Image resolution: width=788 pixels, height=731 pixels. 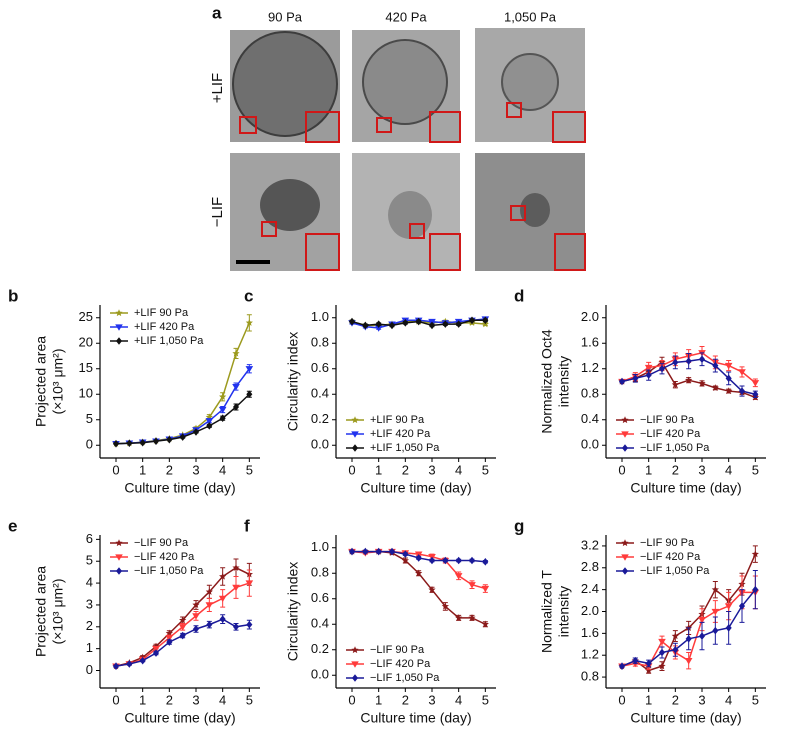 I want to click on x-tick-label: 5, so click(x=485, y=469).